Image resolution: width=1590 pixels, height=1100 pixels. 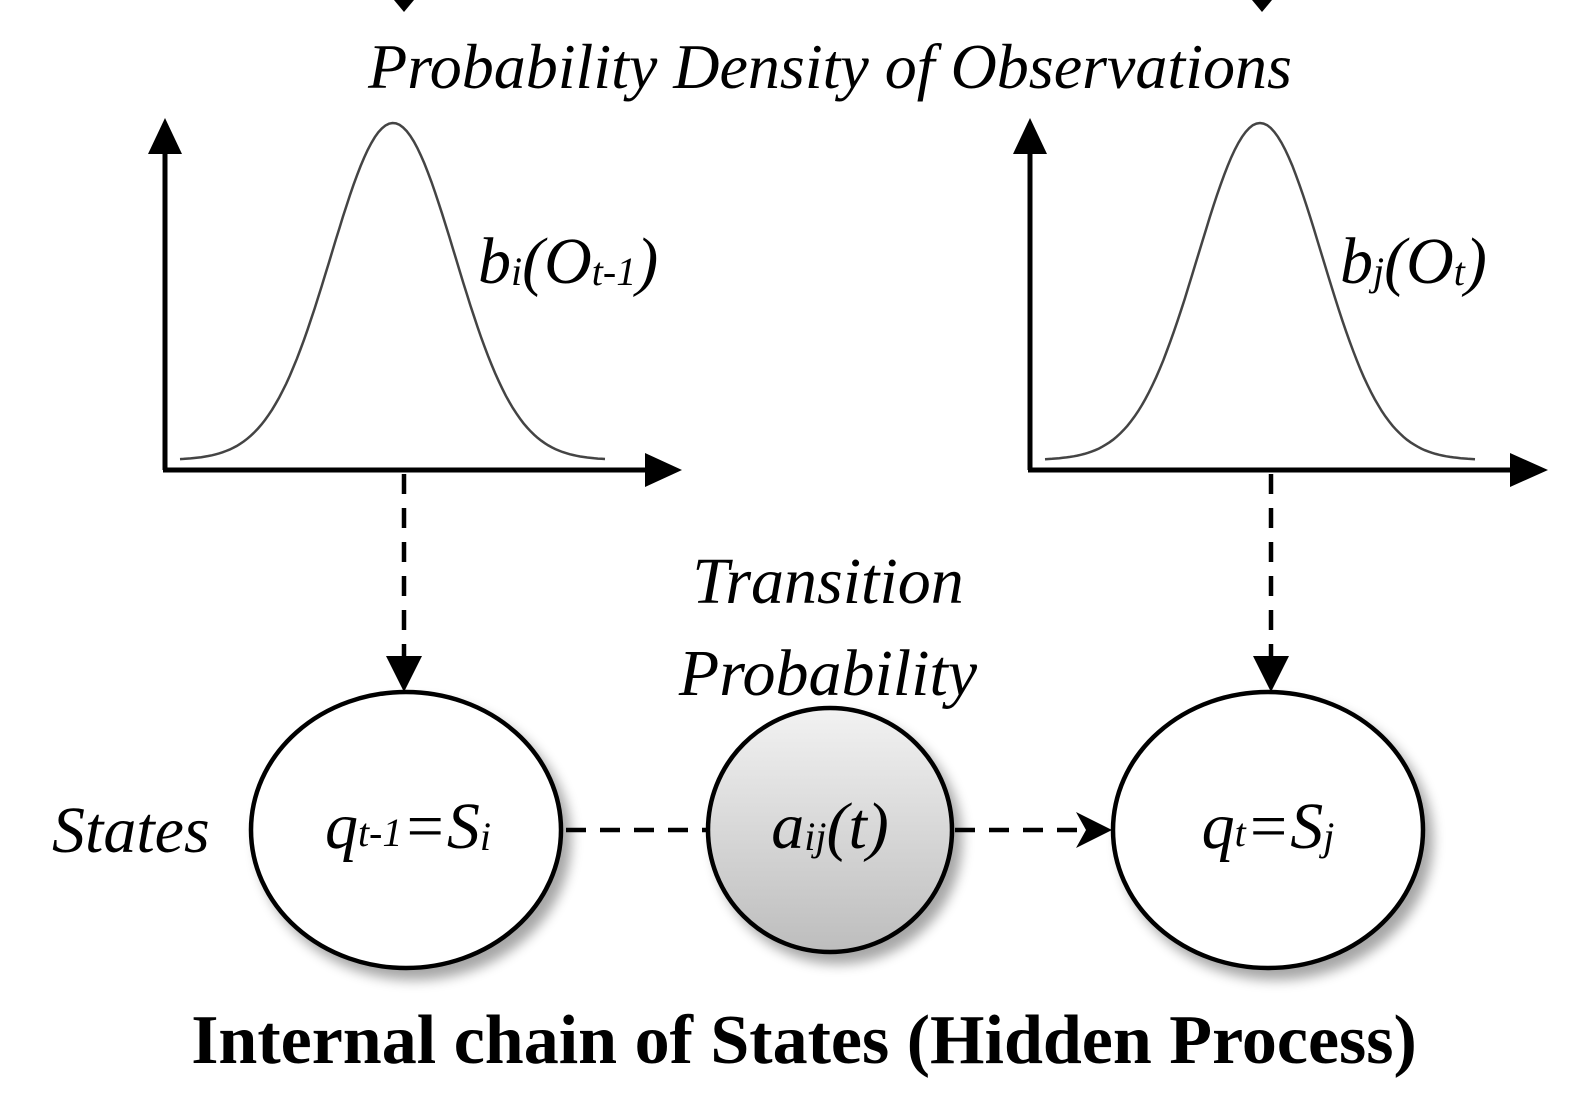 I want to click on transition-arrowhead, so click(x=1094, y=830).